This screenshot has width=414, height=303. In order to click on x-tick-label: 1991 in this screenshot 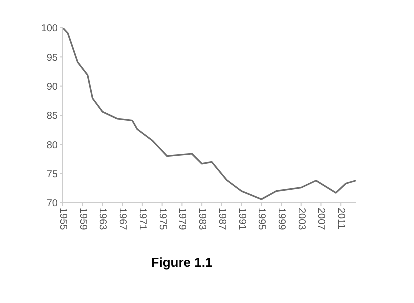, I will do `click(242, 219)`.